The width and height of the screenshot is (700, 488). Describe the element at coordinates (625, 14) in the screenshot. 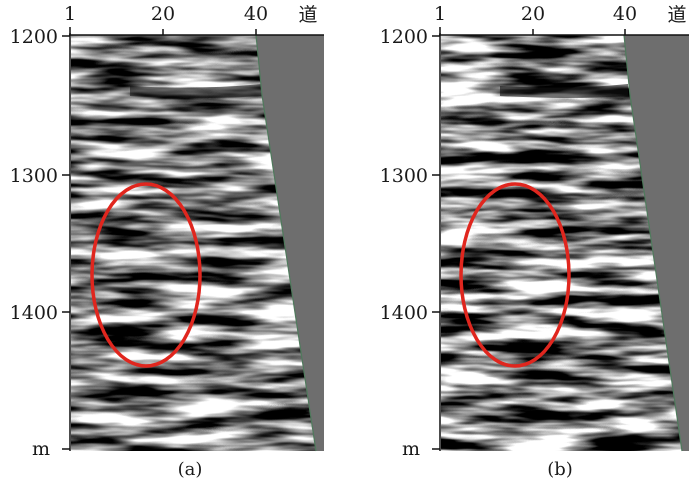

I see `x-tick-label-b-40: 40` at that location.